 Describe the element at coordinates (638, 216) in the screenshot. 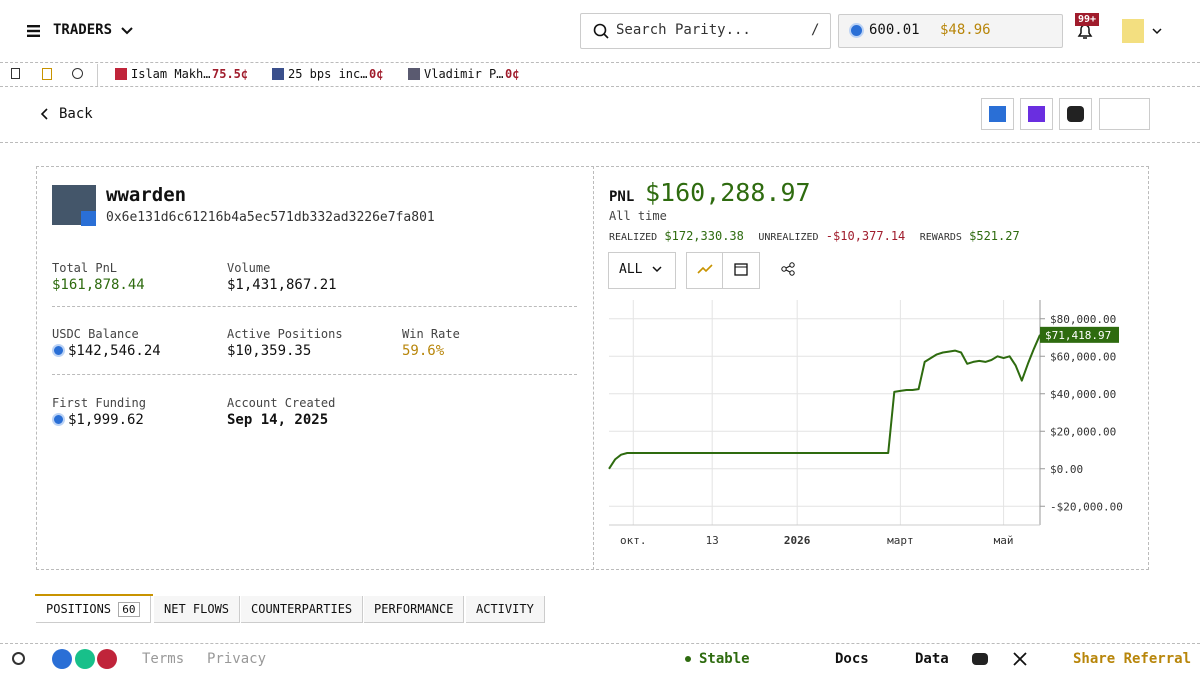

I see `pnl-period: All time` at that location.